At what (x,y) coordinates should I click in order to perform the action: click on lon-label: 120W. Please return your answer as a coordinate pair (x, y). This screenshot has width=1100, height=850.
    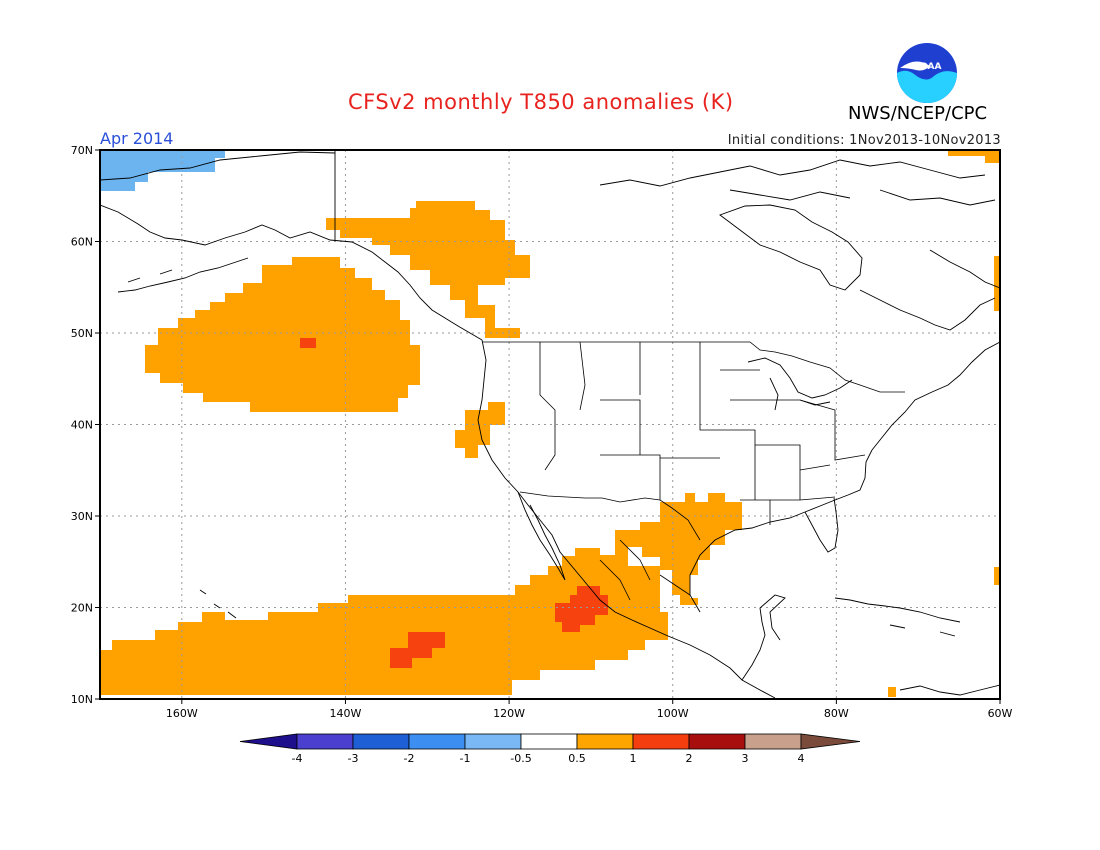
    Looking at the image, I should click on (509, 713).